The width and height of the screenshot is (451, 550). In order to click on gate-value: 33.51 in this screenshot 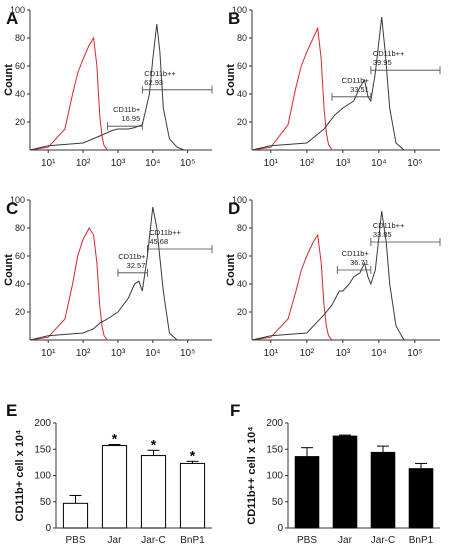, I will do `click(359, 89)`.